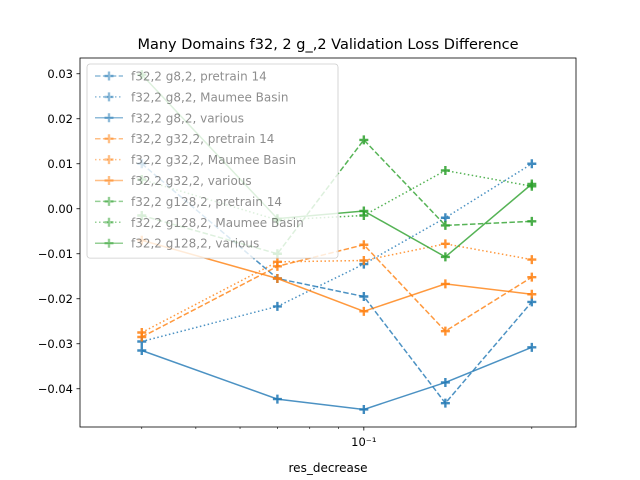  What do you see at coordinates (60, 209) in the screenshot?
I see `y-tick-label: 0.00` at bounding box center [60, 209].